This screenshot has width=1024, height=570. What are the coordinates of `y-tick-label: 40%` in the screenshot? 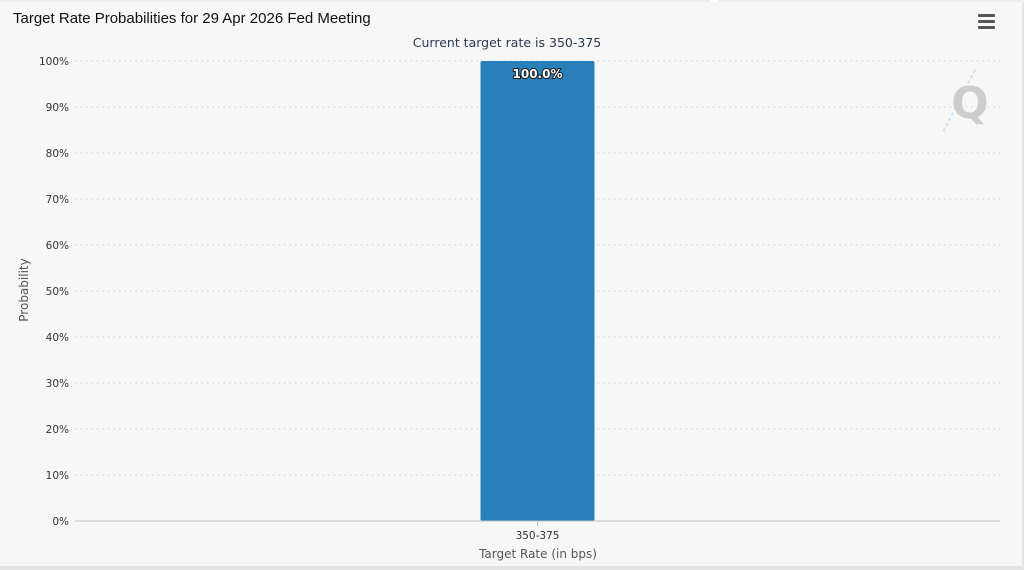 It's located at (57, 338).